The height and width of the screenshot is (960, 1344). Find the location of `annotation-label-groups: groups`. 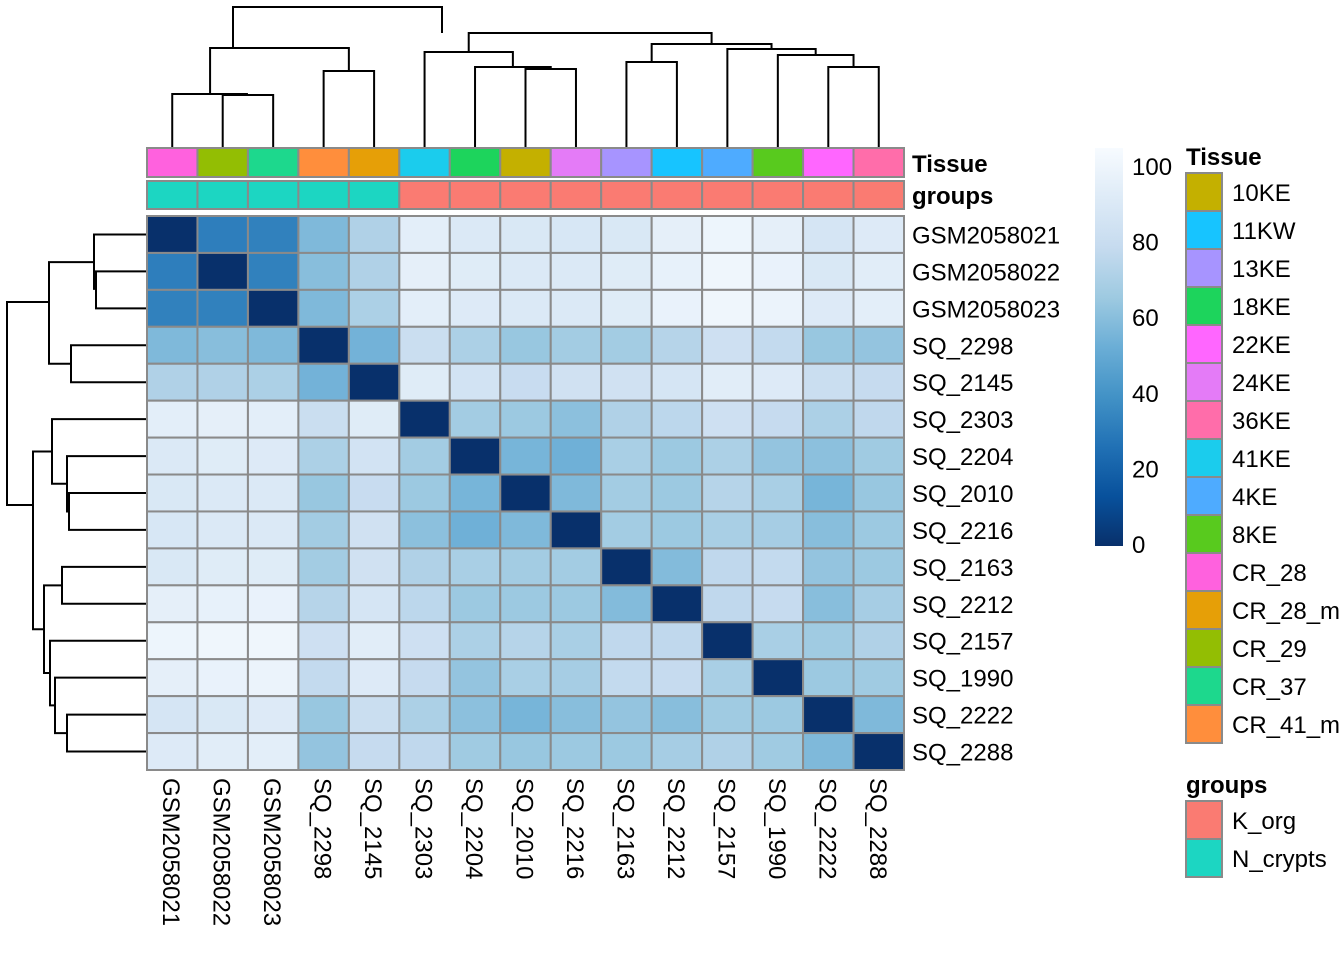

annotation-label-groups: groups is located at coordinates (952, 196).